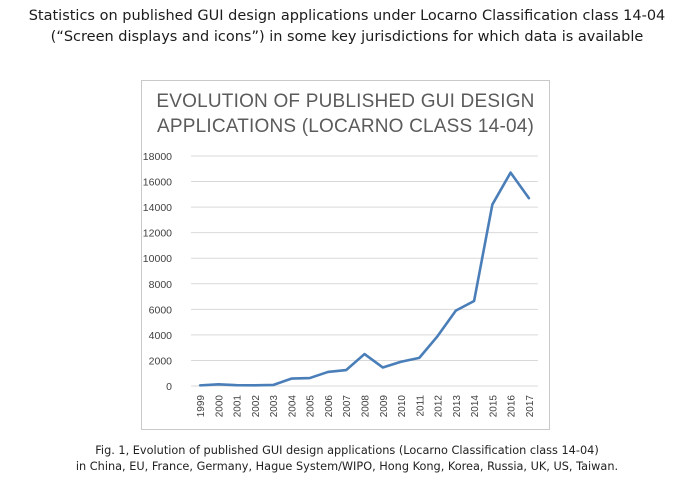  Describe the element at coordinates (157, 208) in the screenshot. I see `y-tick-label: 14000` at that location.